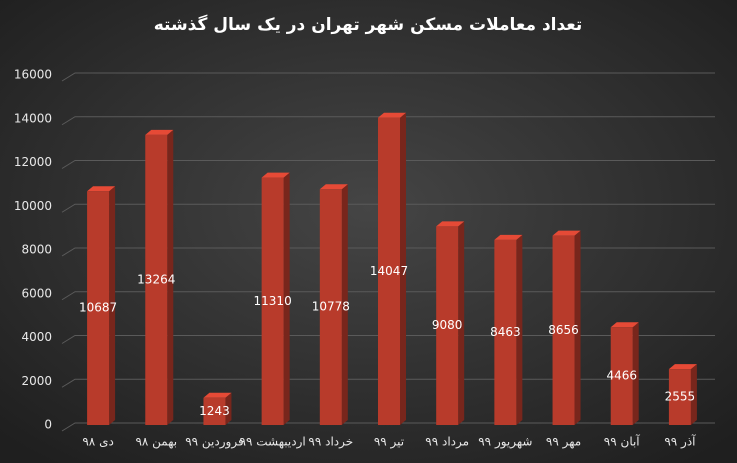  I want to click on value-label: 1243, so click(214, 411).